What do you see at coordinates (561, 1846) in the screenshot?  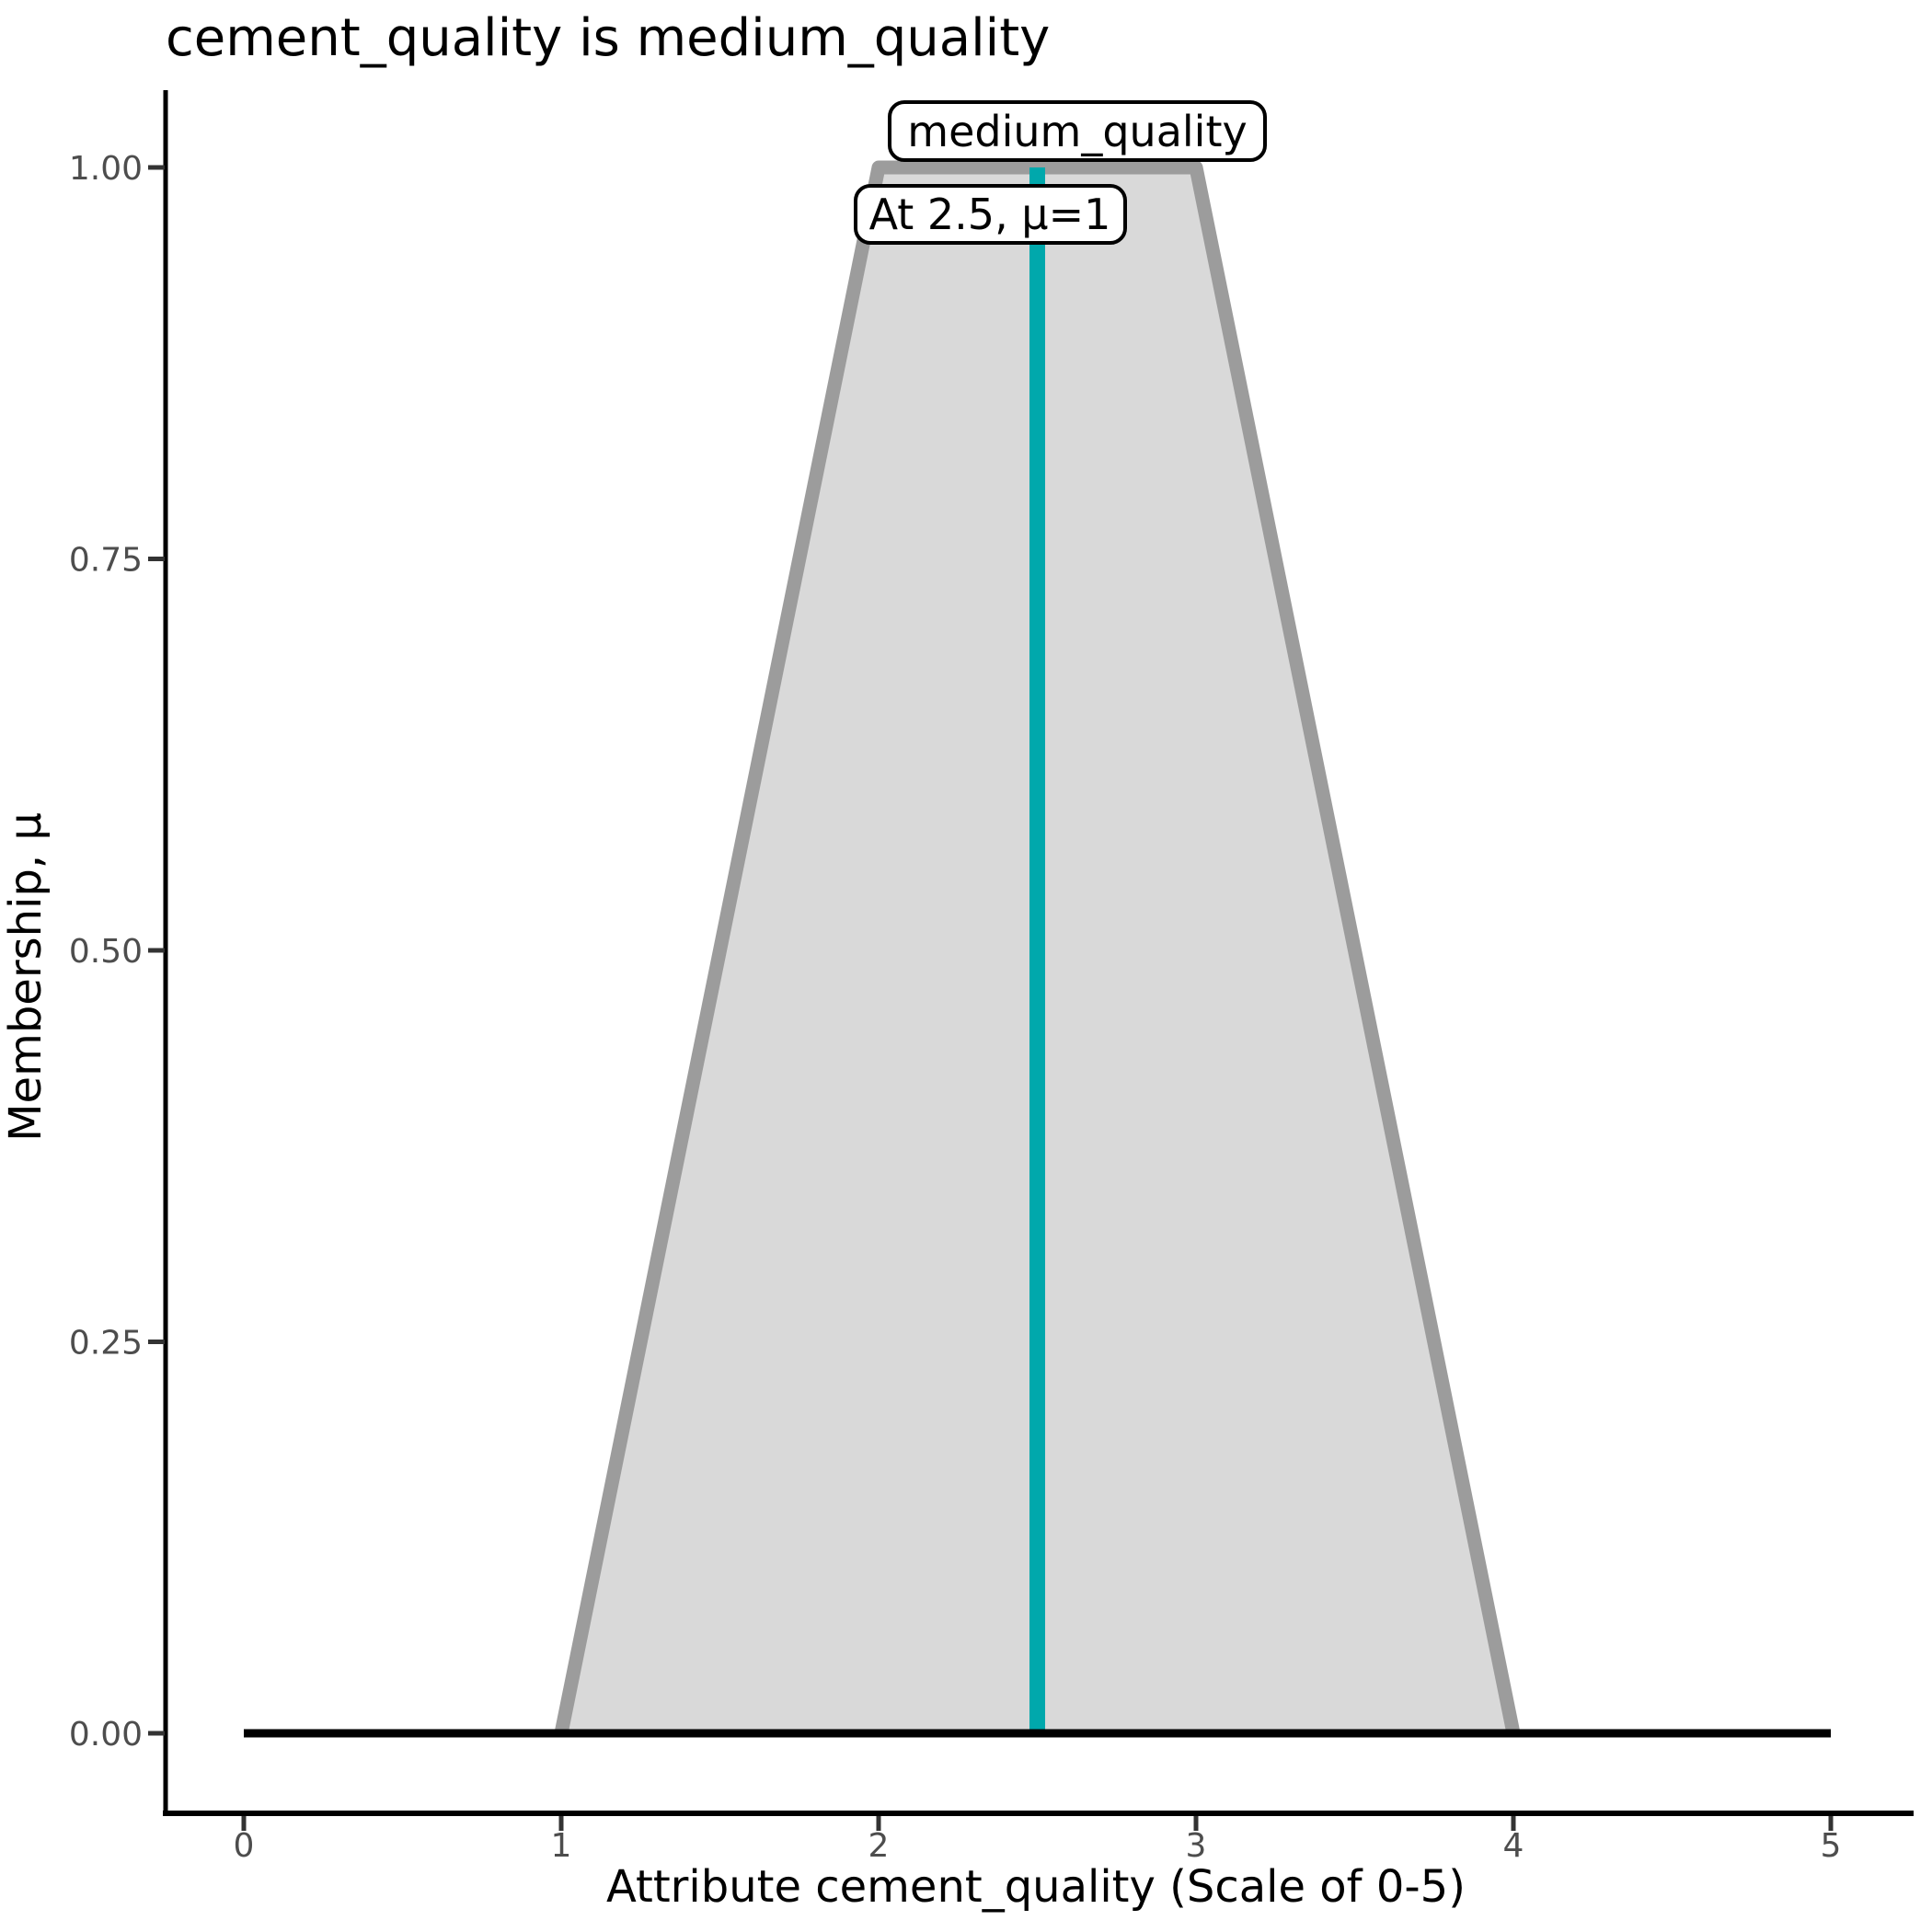 I see `x-tick-label: 1` at bounding box center [561, 1846].